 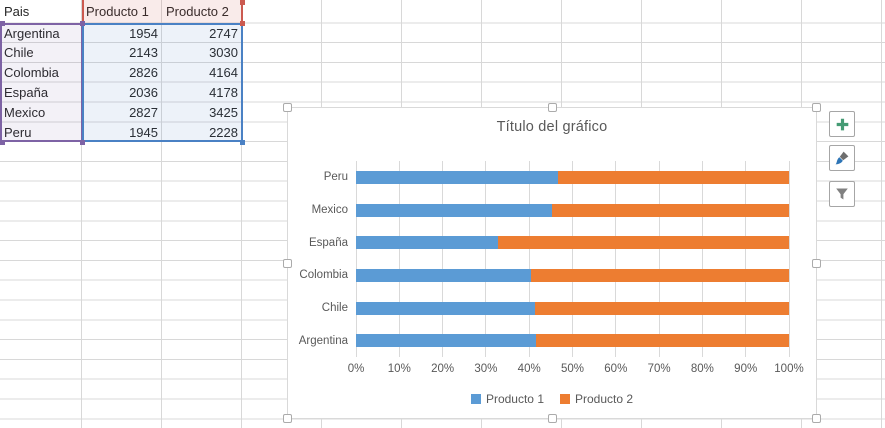 What do you see at coordinates (25, 112) in the screenshot?
I see `country-cell: Mexico` at bounding box center [25, 112].